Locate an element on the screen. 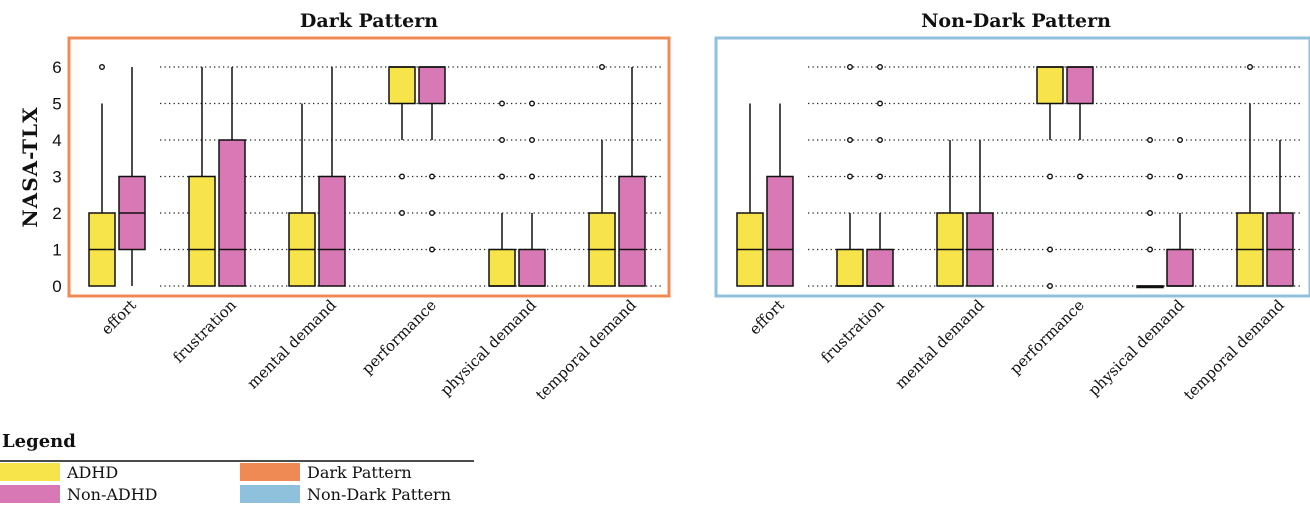 This screenshot has height=512, width=1310. legend-label: Dark Pattern is located at coordinates (359, 472).